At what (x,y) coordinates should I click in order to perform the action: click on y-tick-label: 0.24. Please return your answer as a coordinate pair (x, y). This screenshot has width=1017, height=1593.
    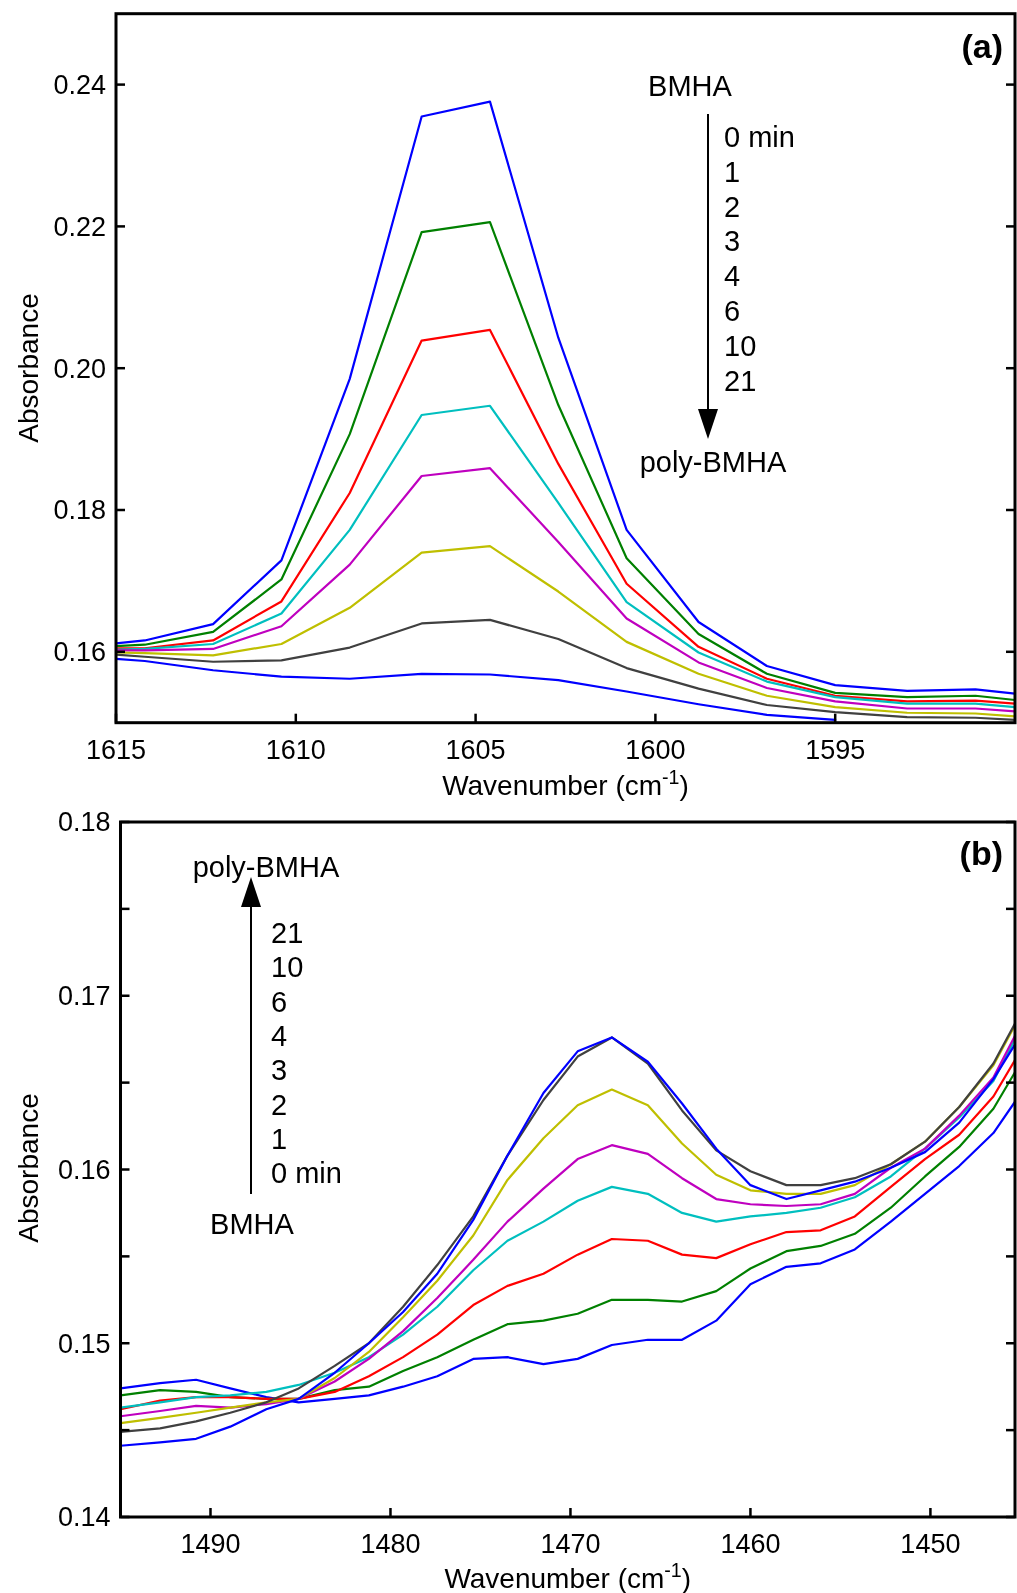
    Looking at the image, I should click on (79, 85).